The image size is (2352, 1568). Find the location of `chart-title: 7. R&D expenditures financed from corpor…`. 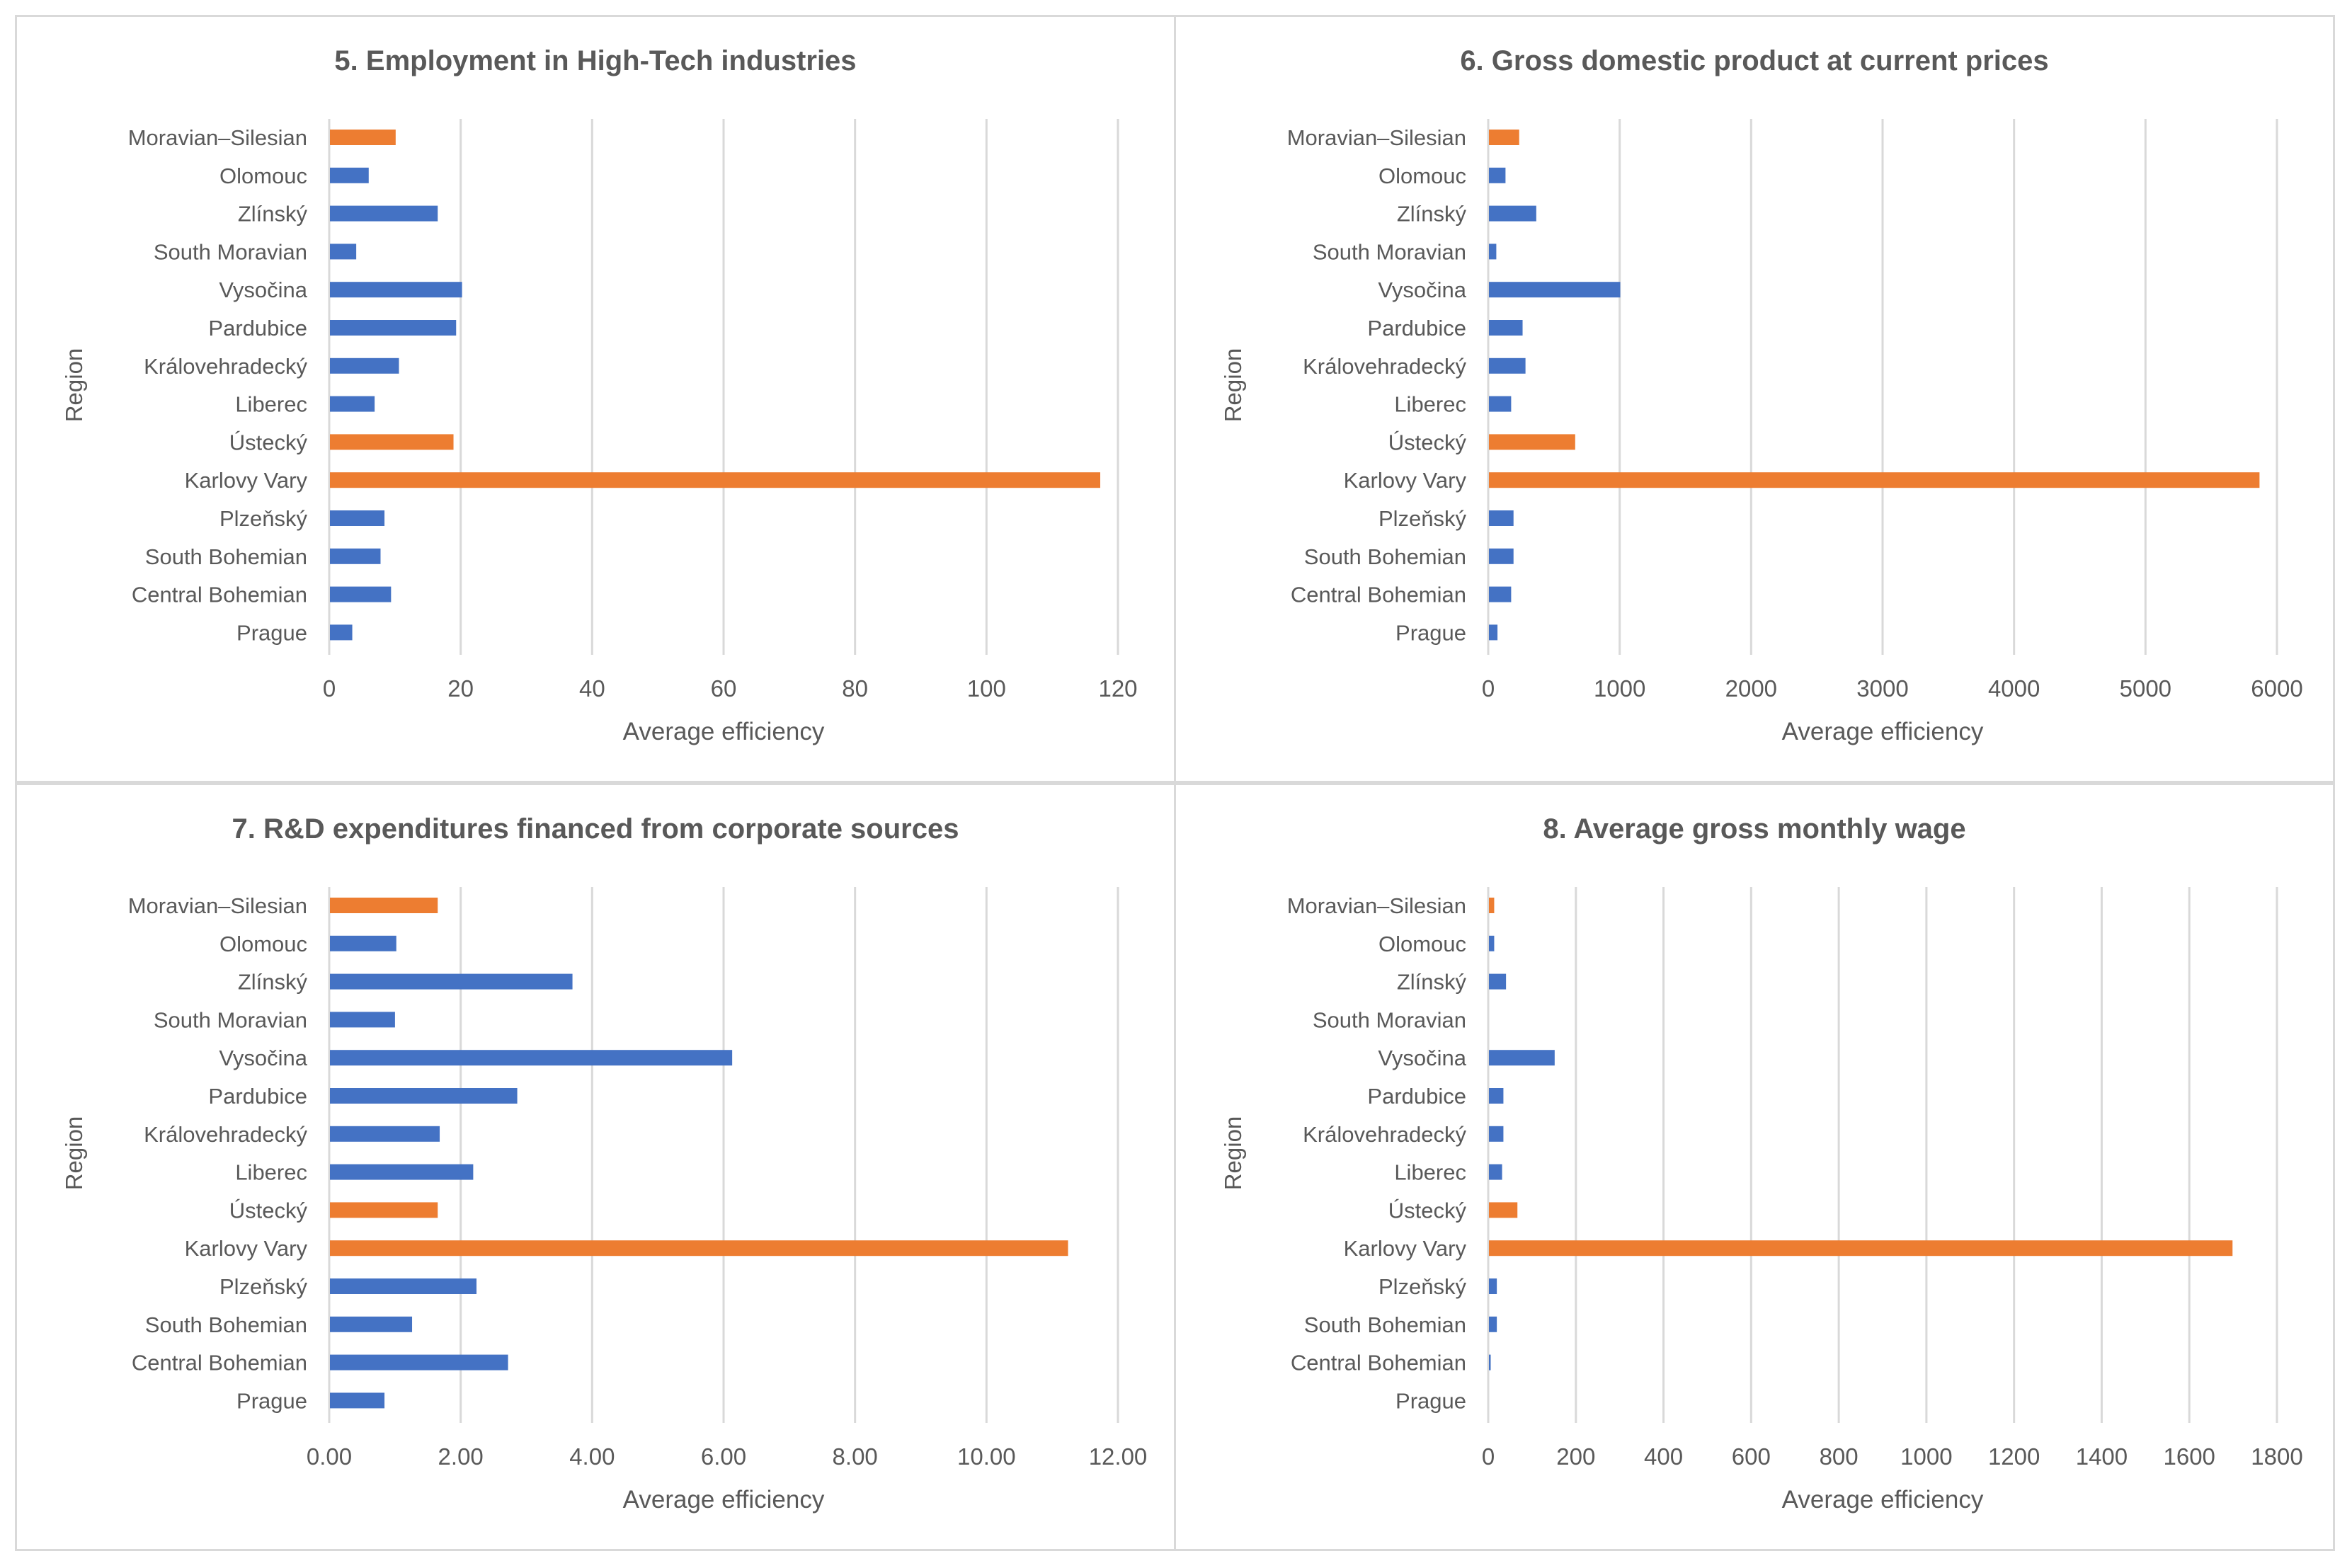

chart-title: 7. R&D expenditures financed from corpor… is located at coordinates (595, 829).